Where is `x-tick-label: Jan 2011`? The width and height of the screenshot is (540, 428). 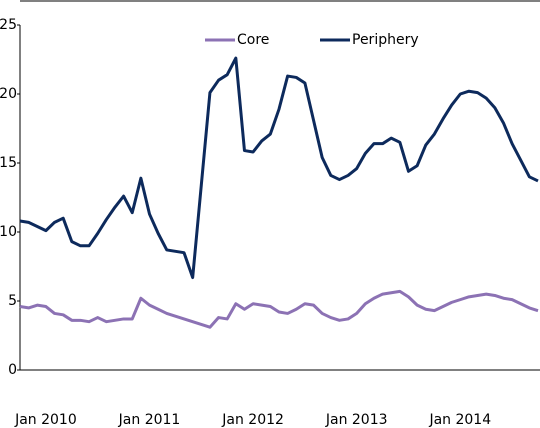 x-tick-label: Jan 2011 is located at coordinates (149, 420).